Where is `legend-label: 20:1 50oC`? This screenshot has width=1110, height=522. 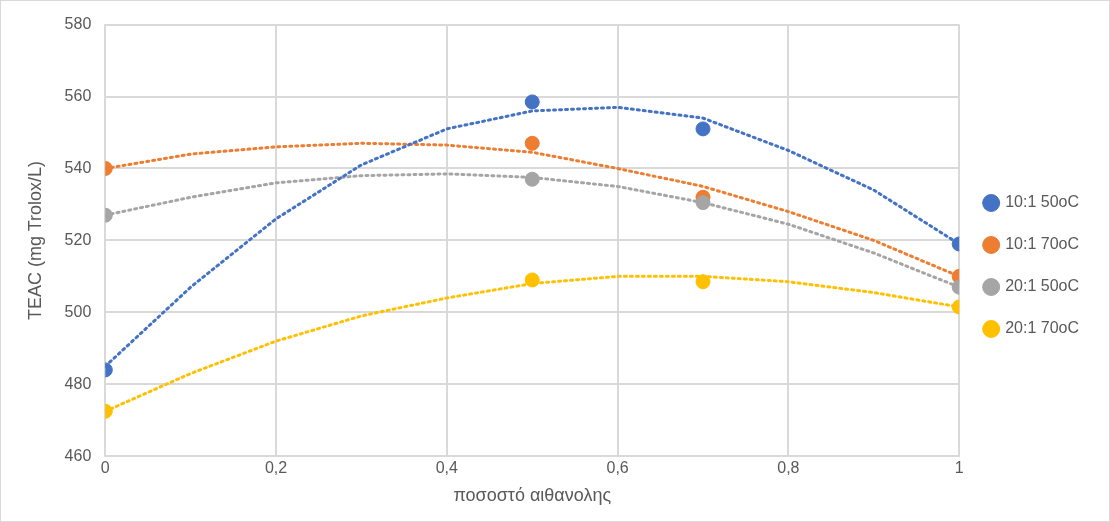 legend-label: 20:1 50oC is located at coordinates (1042, 286).